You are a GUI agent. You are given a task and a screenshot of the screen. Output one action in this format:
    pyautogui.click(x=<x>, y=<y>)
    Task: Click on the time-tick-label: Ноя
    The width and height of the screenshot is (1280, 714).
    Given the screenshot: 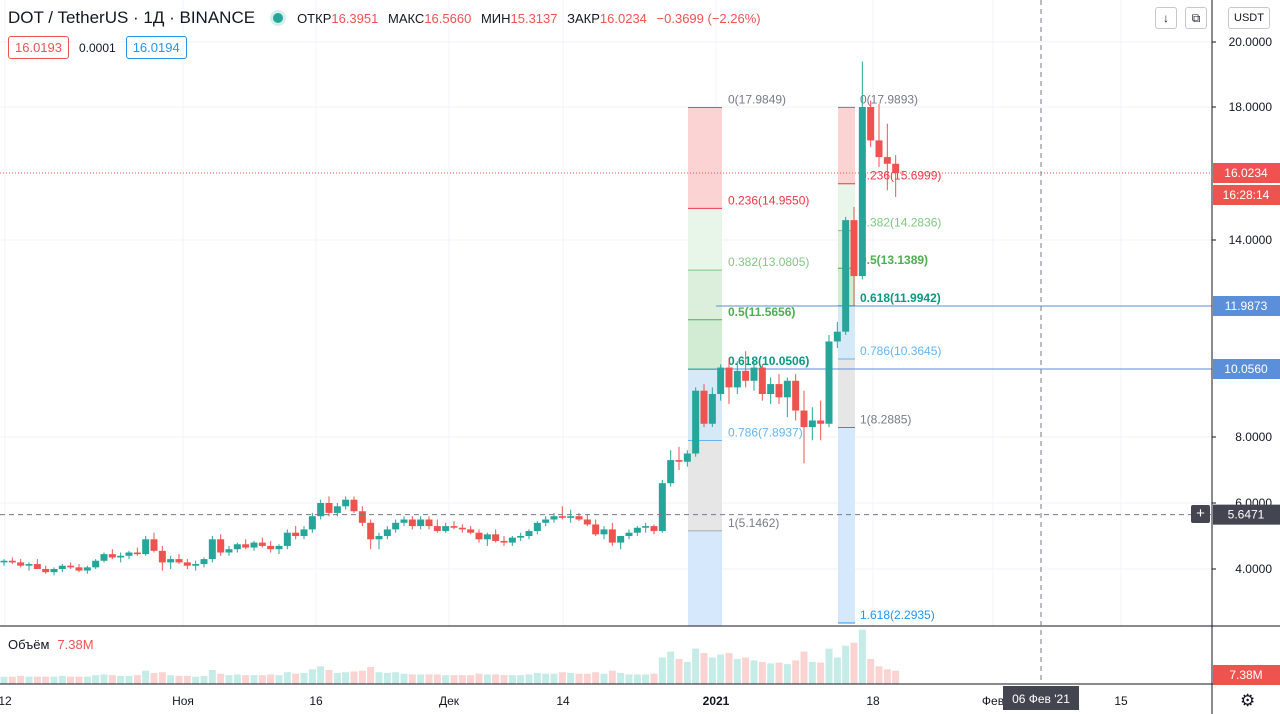 What is the action you would take?
    pyautogui.click(x=183, y=701)
    